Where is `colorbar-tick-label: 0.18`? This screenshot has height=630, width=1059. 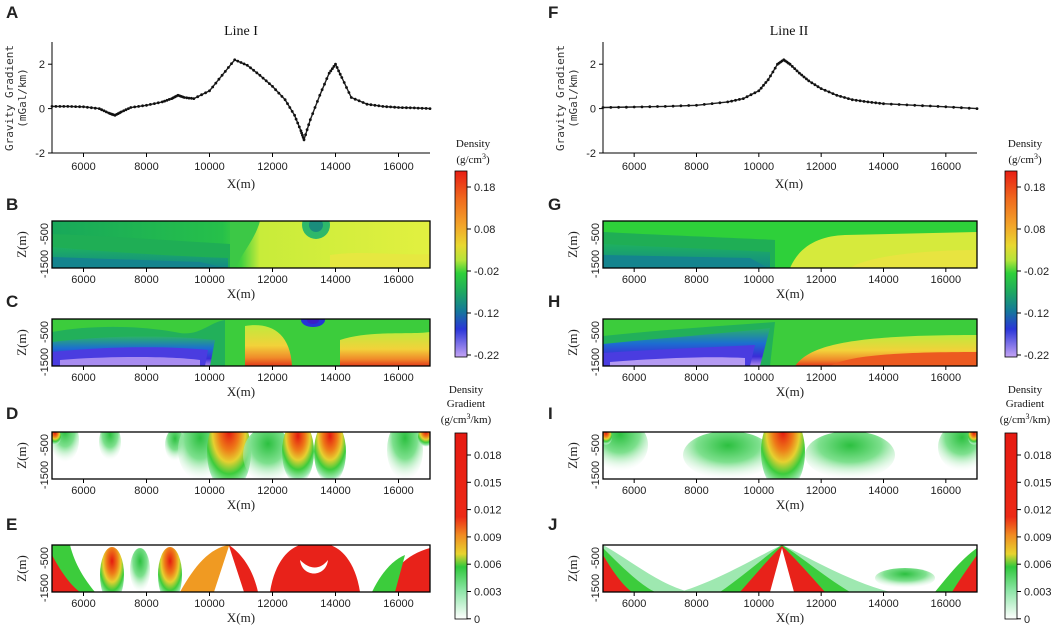 colorbar-tick-label: 0.18 is located at coordinates (484, 188).